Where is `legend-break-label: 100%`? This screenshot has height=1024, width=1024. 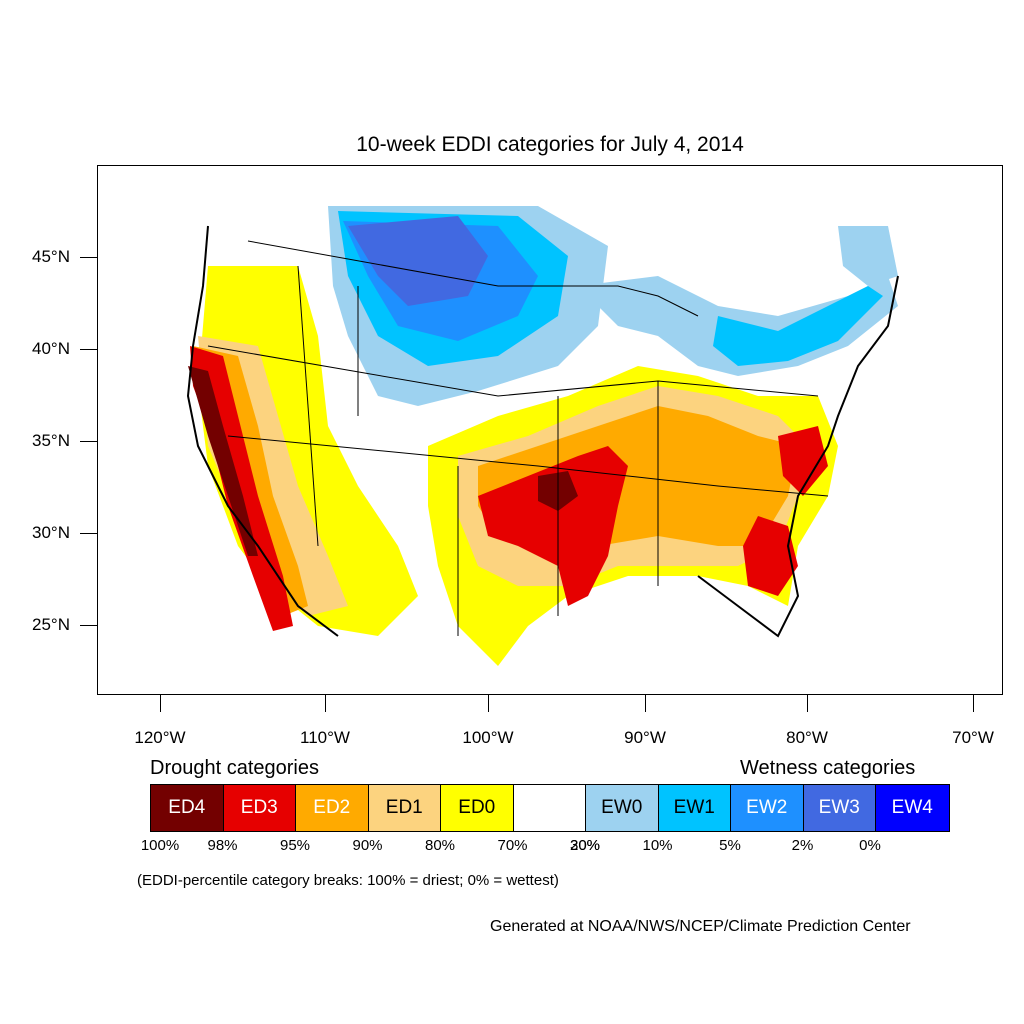 legend-break-label: 100% is located at coordinates (160, 845).